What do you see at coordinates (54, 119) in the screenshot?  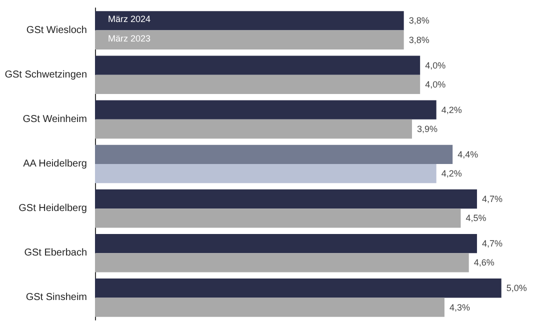 I see `y-tick-label: GSt Weinheim` at bounding box center [54, 119].